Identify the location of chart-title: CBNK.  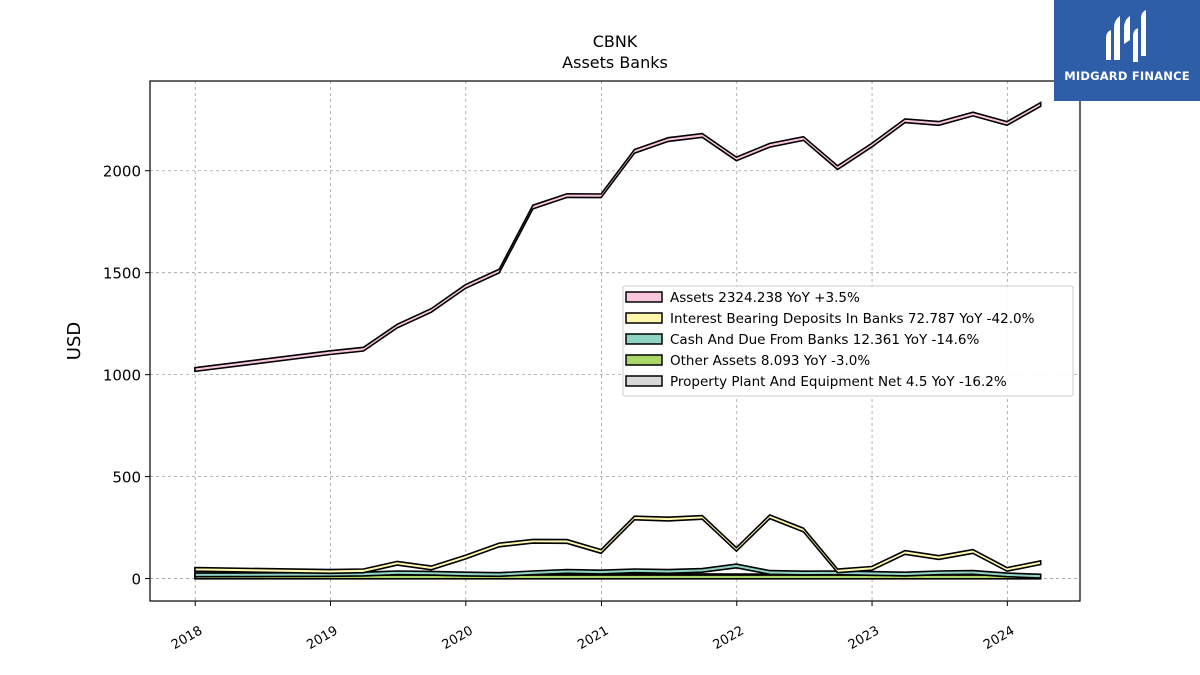
(615, 41).